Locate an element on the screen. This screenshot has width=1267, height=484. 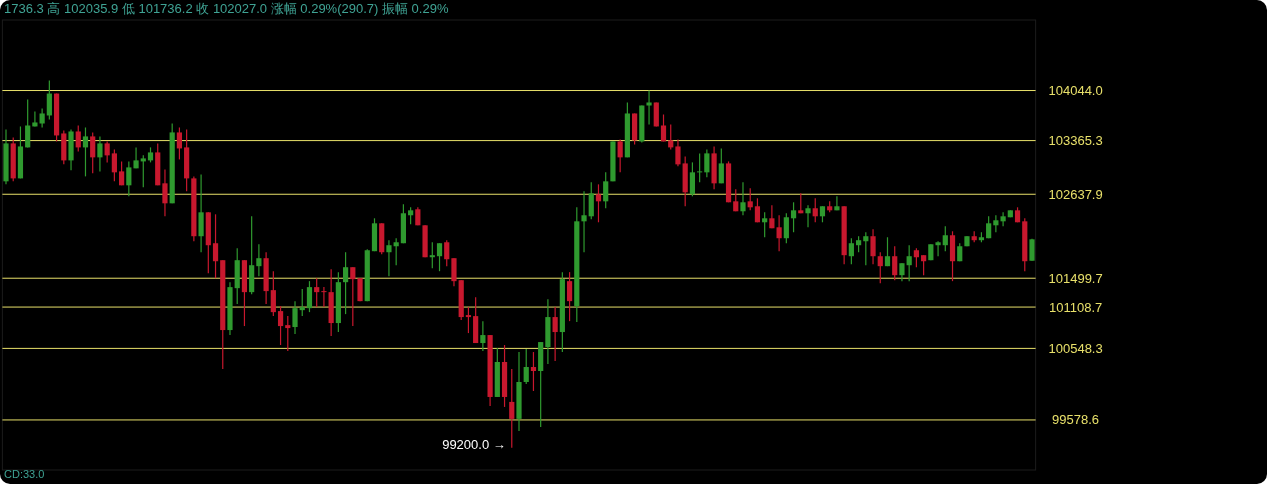
y-tick-label: 99578.6 is located at coordinates (1076, 420).